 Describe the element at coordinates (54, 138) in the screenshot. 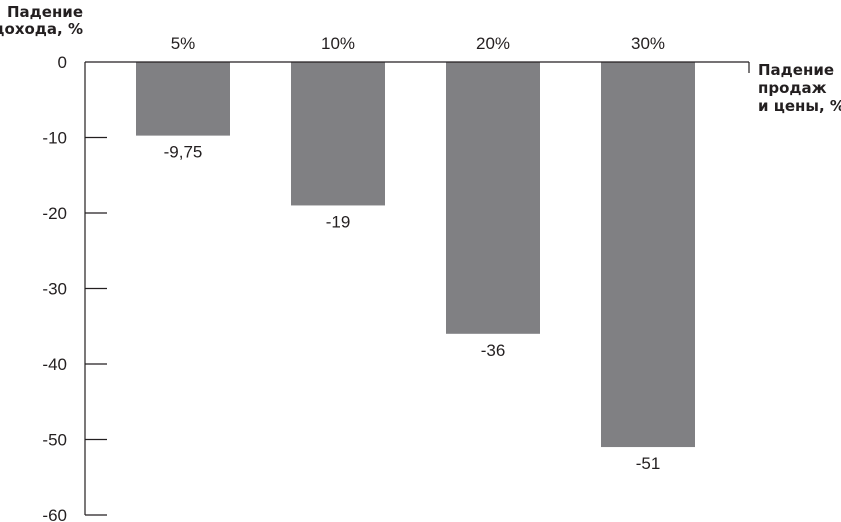

I see `y-tick-label: -10` at that location.